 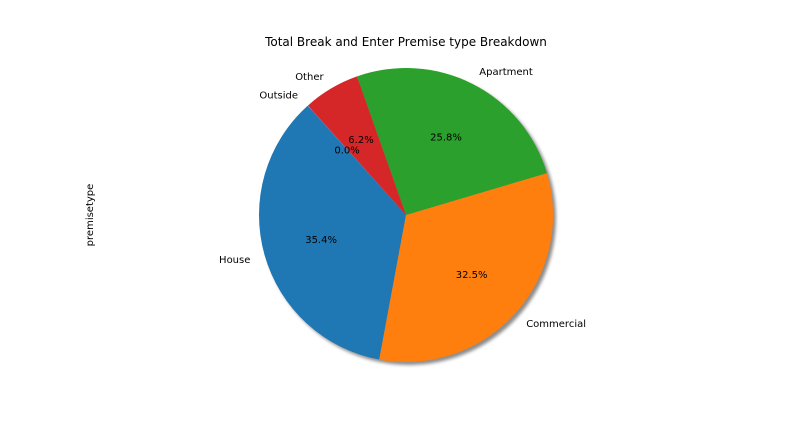 What do you see at coordinates (556, 324) in the screenshot?
I see `slice-label-commercial: Commercial` at bounding box center [556, 324].